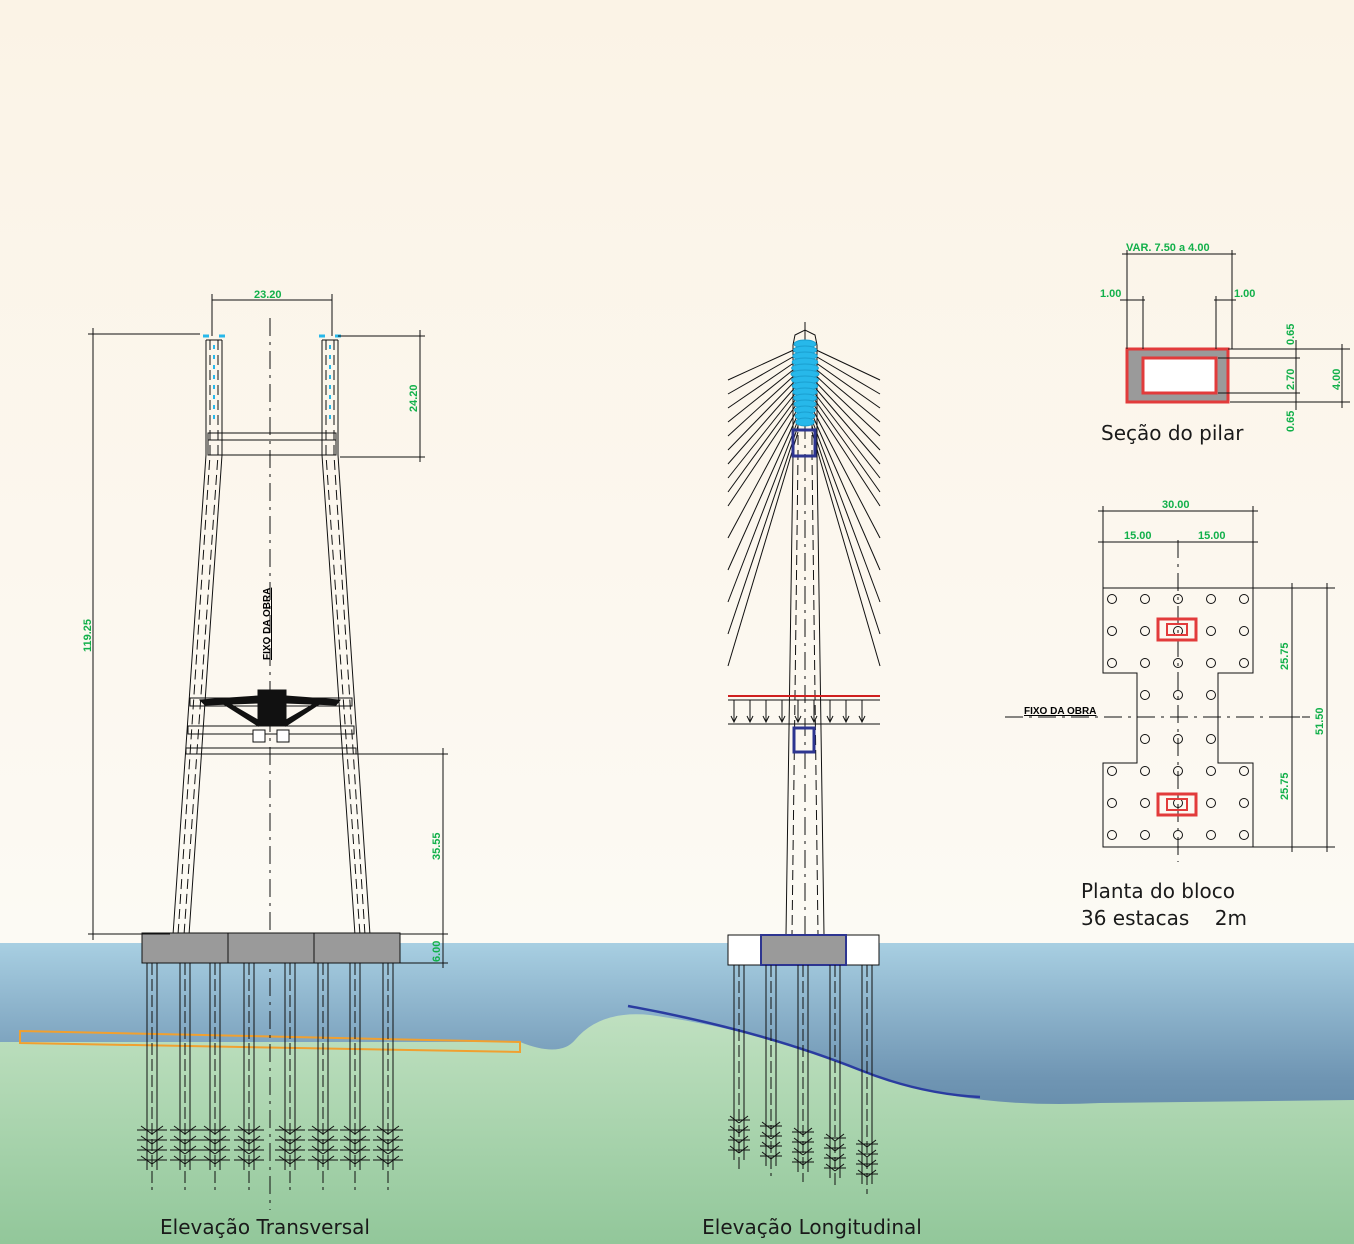  What do you see at coordinates (271, 948) in the screenshot?
I see `pile-cap` at bounding box center [271, 948].